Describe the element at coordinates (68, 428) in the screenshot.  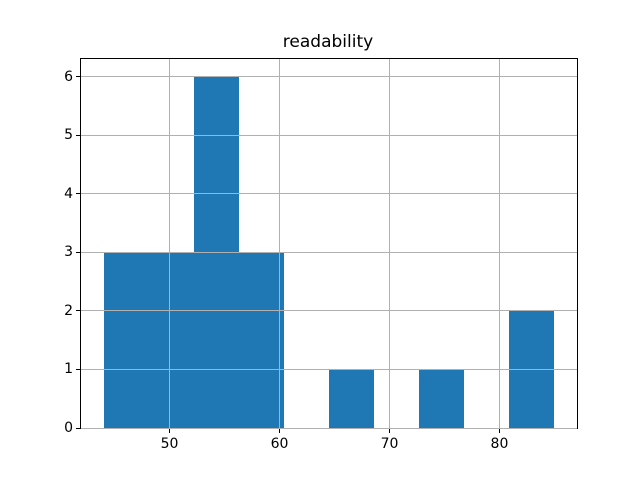
I see `y-tick-label: 0` at that location.